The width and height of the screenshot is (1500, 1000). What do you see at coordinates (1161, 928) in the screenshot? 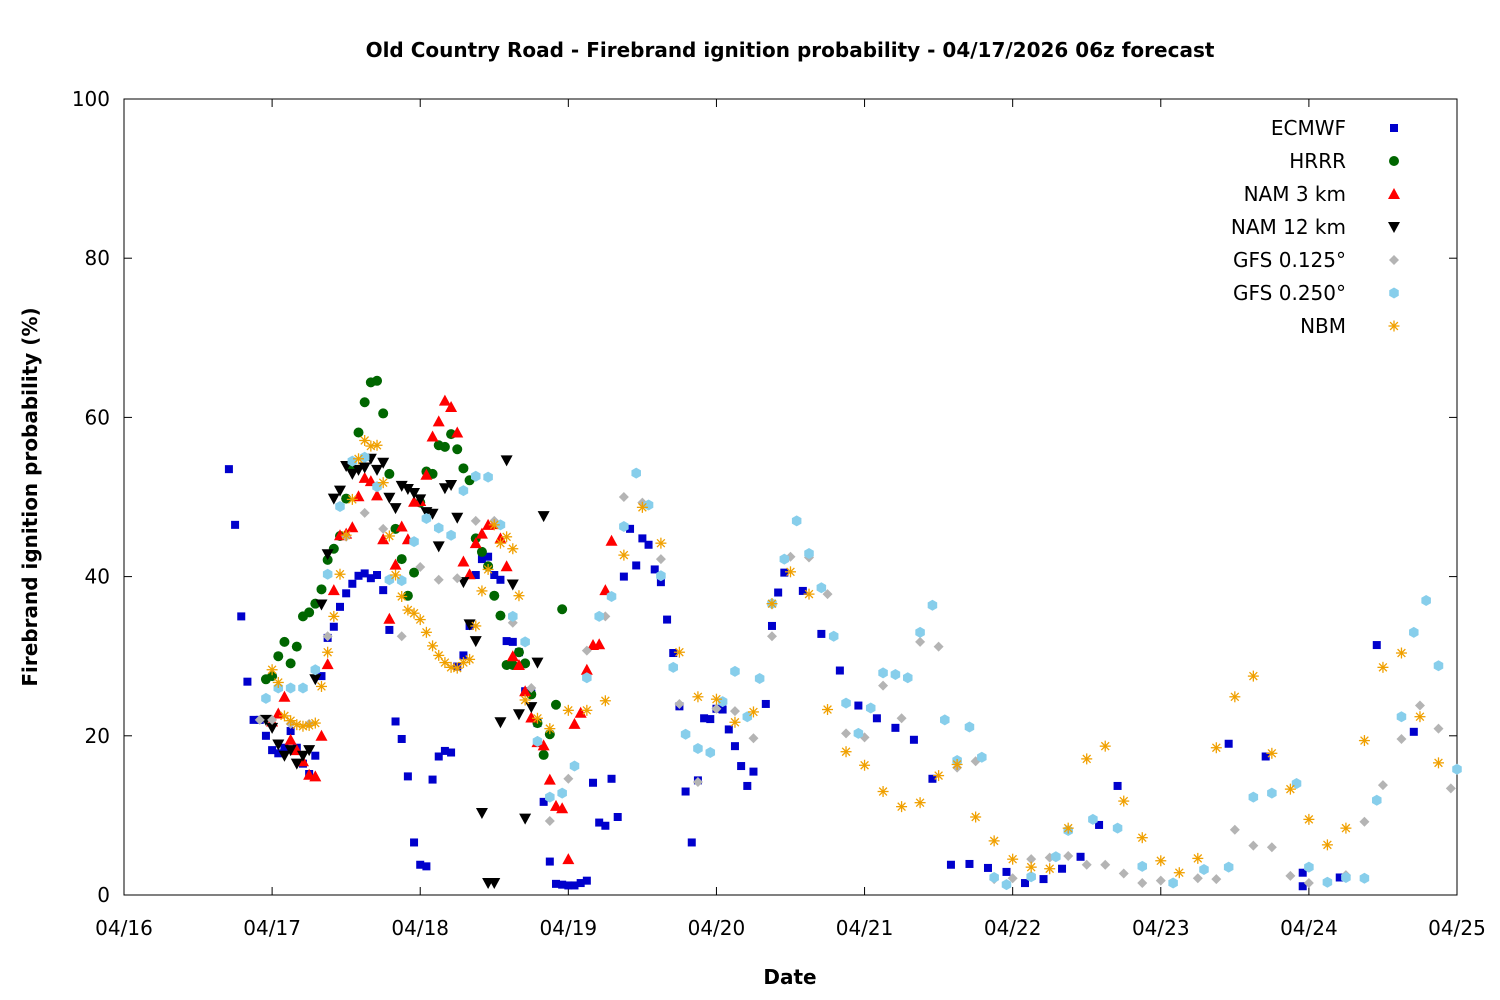
I see `x-tick-label-7: 04/23` at bounding box center [1161, 928].